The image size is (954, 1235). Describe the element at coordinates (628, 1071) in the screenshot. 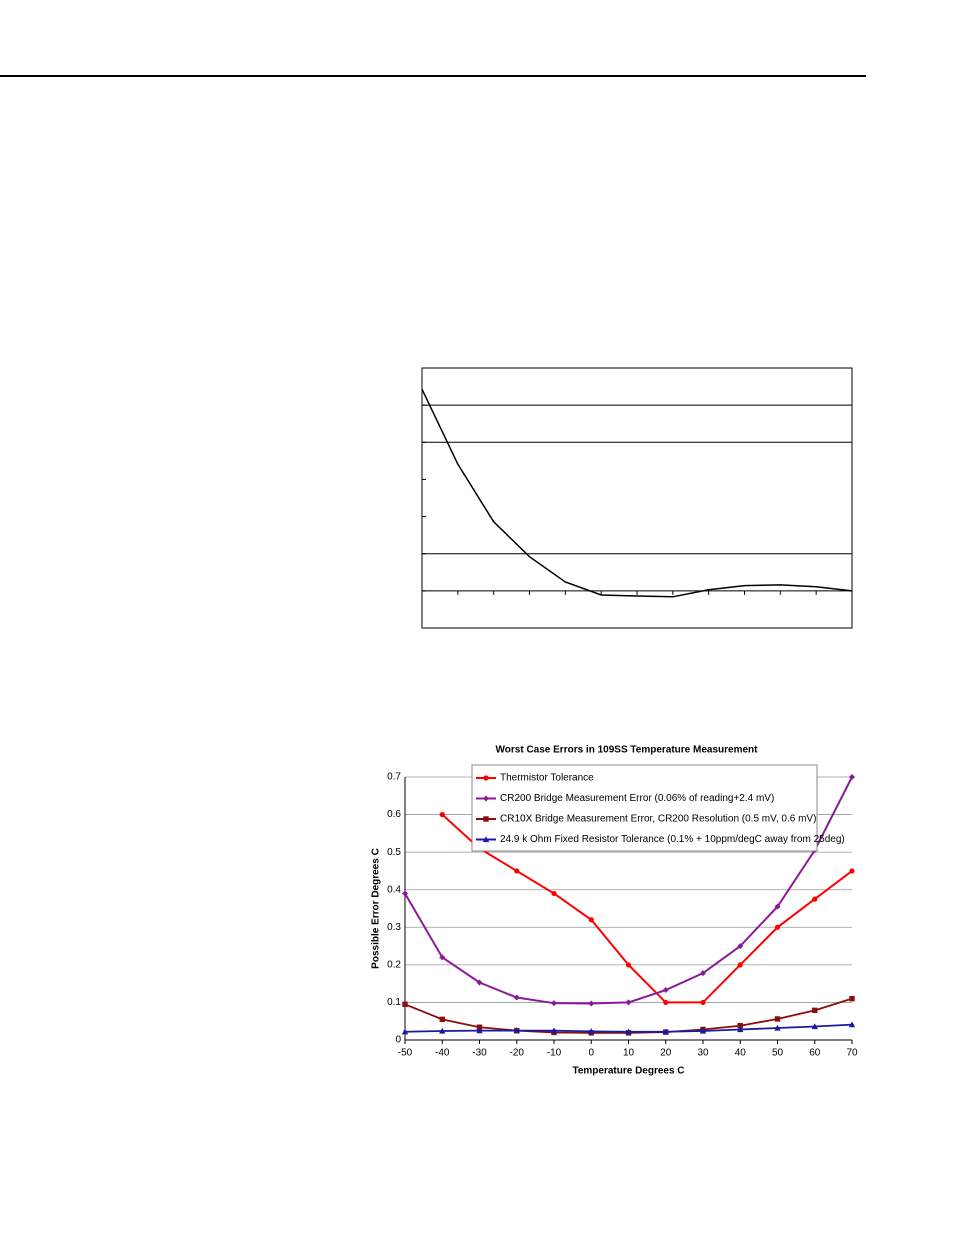

I see `x-axis-label: Temperature Degrees C` at that location.